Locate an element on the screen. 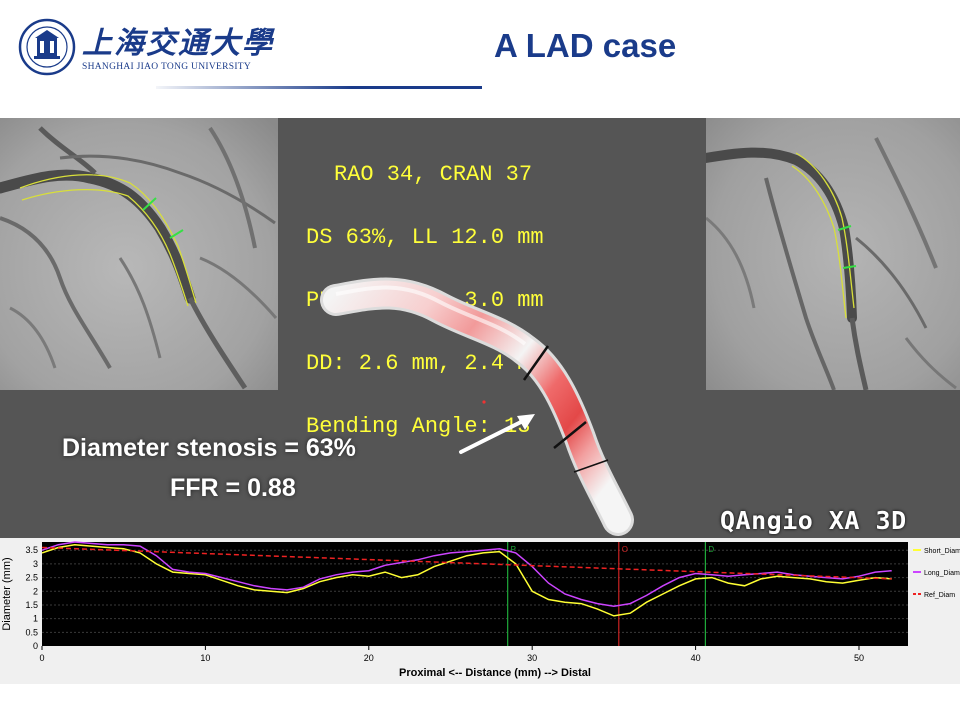 This screenshot has width=960, height=720. university-name-cn: 上海交通大學 is located at coordinates (178, 43).